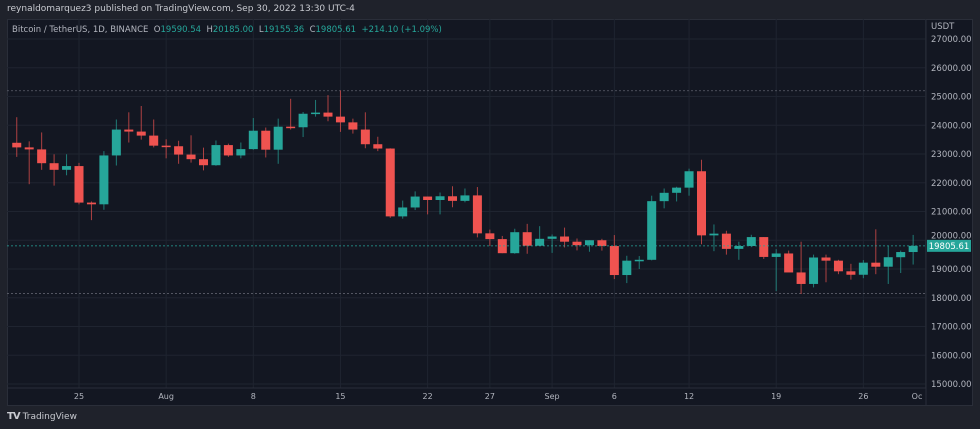 This screenshot has height=429, width=980. What do you see at coordinates (209, 30) in the screenshot?
I see `high-label: H` at bounding box center [209, 30].